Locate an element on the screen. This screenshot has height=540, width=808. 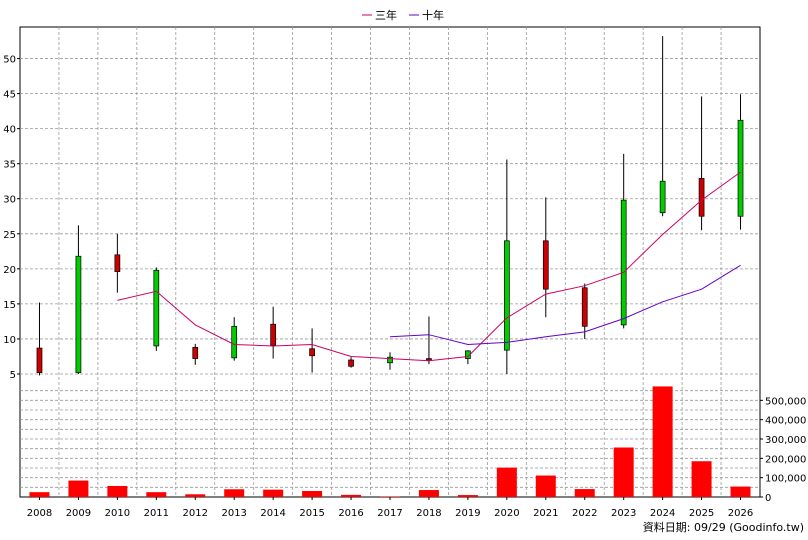
price-tick-label: 10 is located at coordinates (9, 340).